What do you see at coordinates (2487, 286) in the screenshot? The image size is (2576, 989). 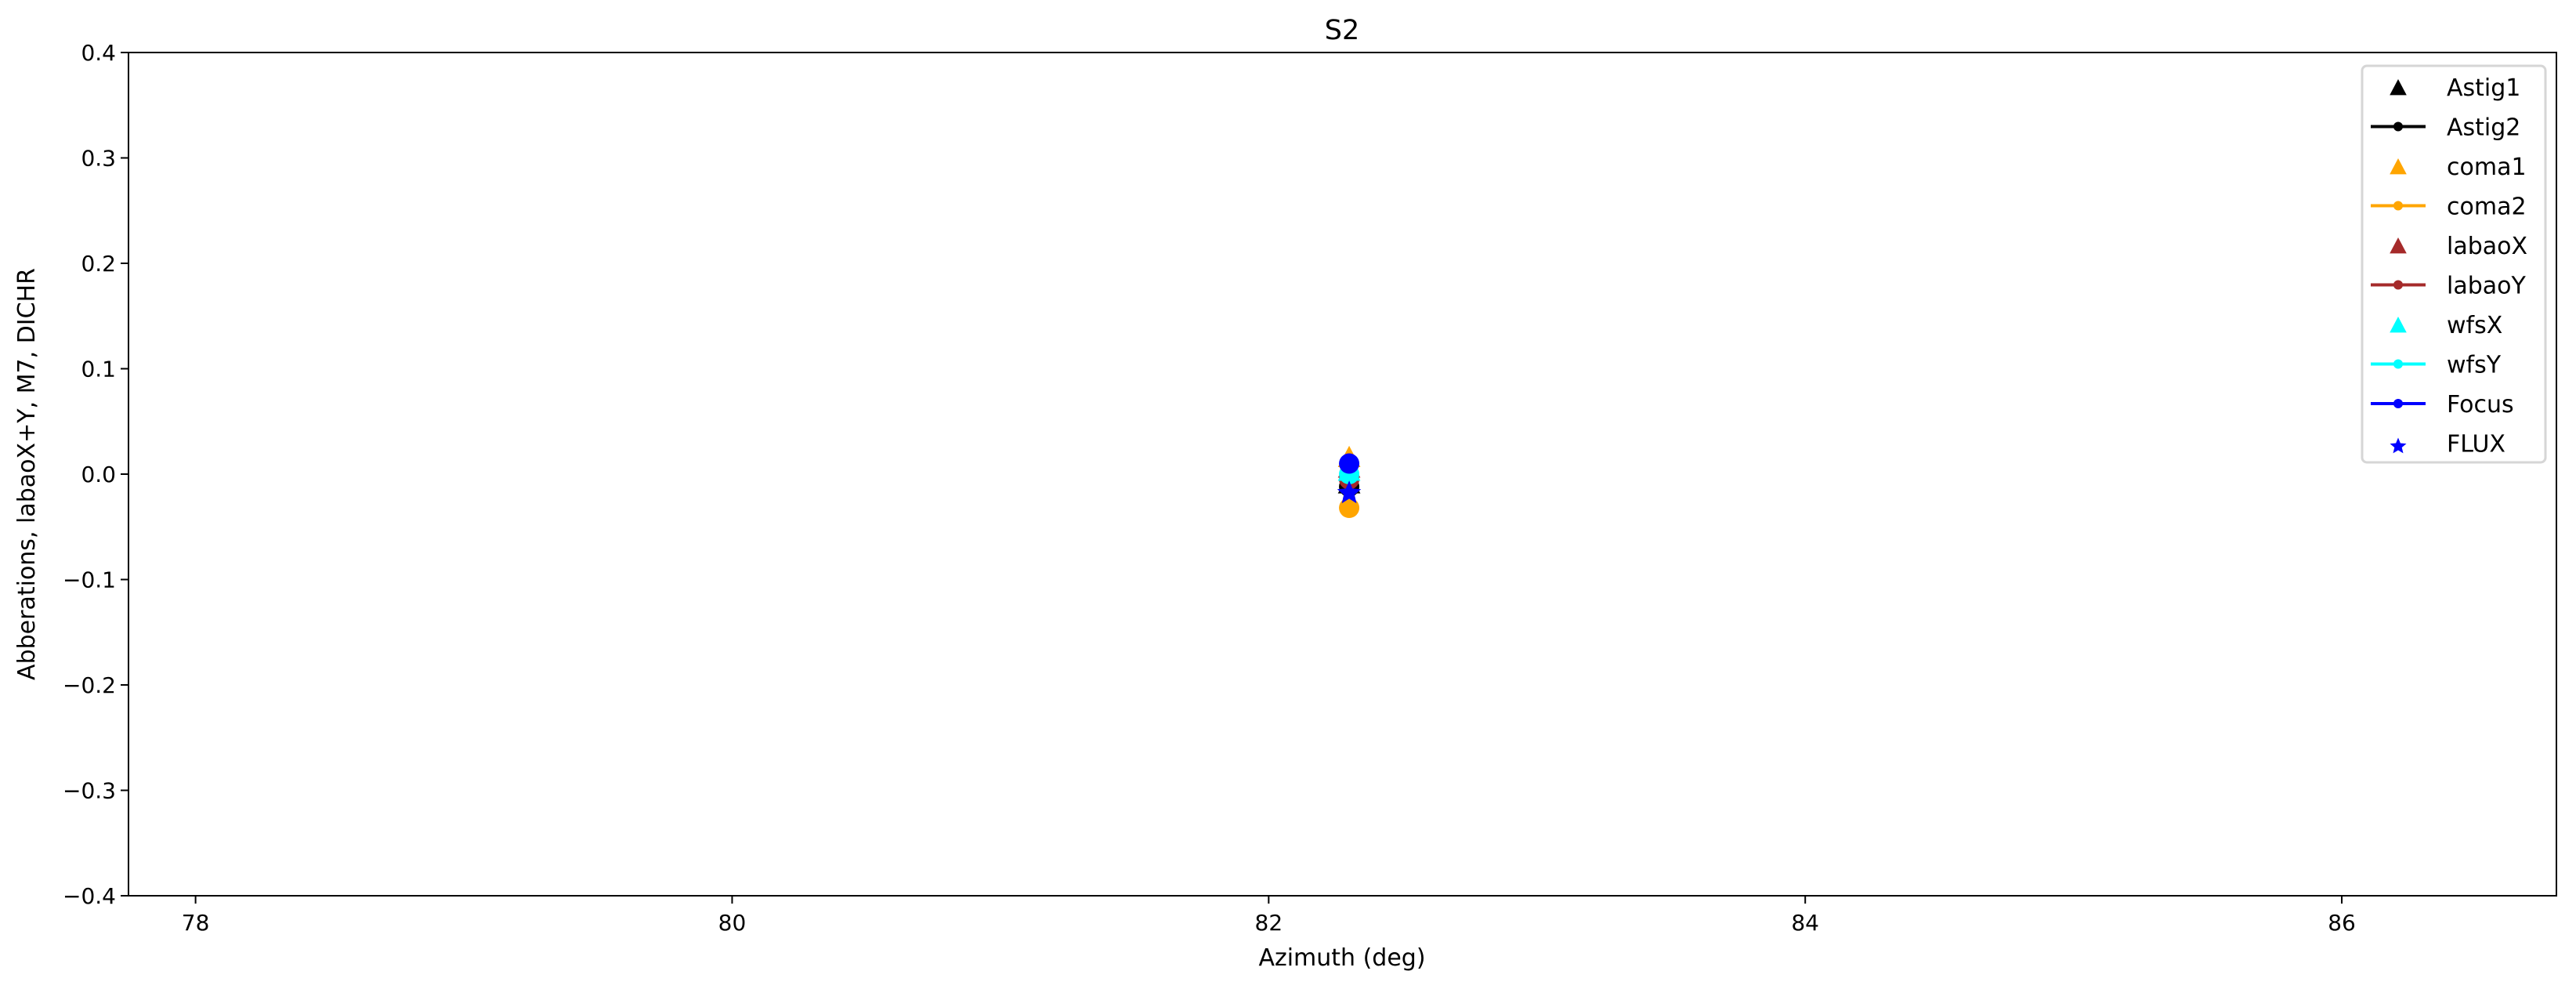 I see `legend-labaoy-label: labaoY` at bounding box center [2487, 286].